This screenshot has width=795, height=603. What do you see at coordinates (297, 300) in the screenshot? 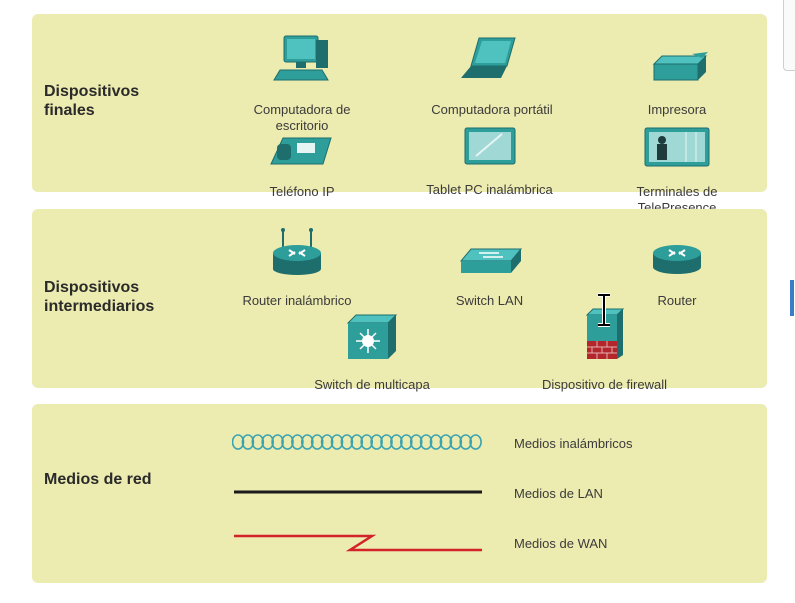
I see `device-label: Router inalámbrico` at bounding box center [297, 300].